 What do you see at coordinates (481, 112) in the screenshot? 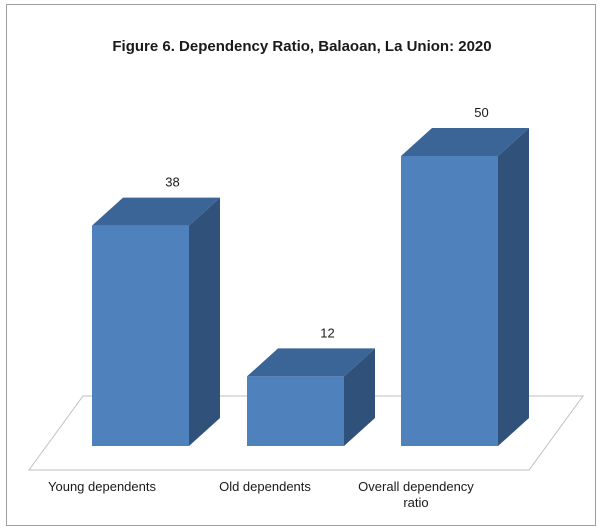
I see `data-label-3: 50` at bounding box center [481, 112].